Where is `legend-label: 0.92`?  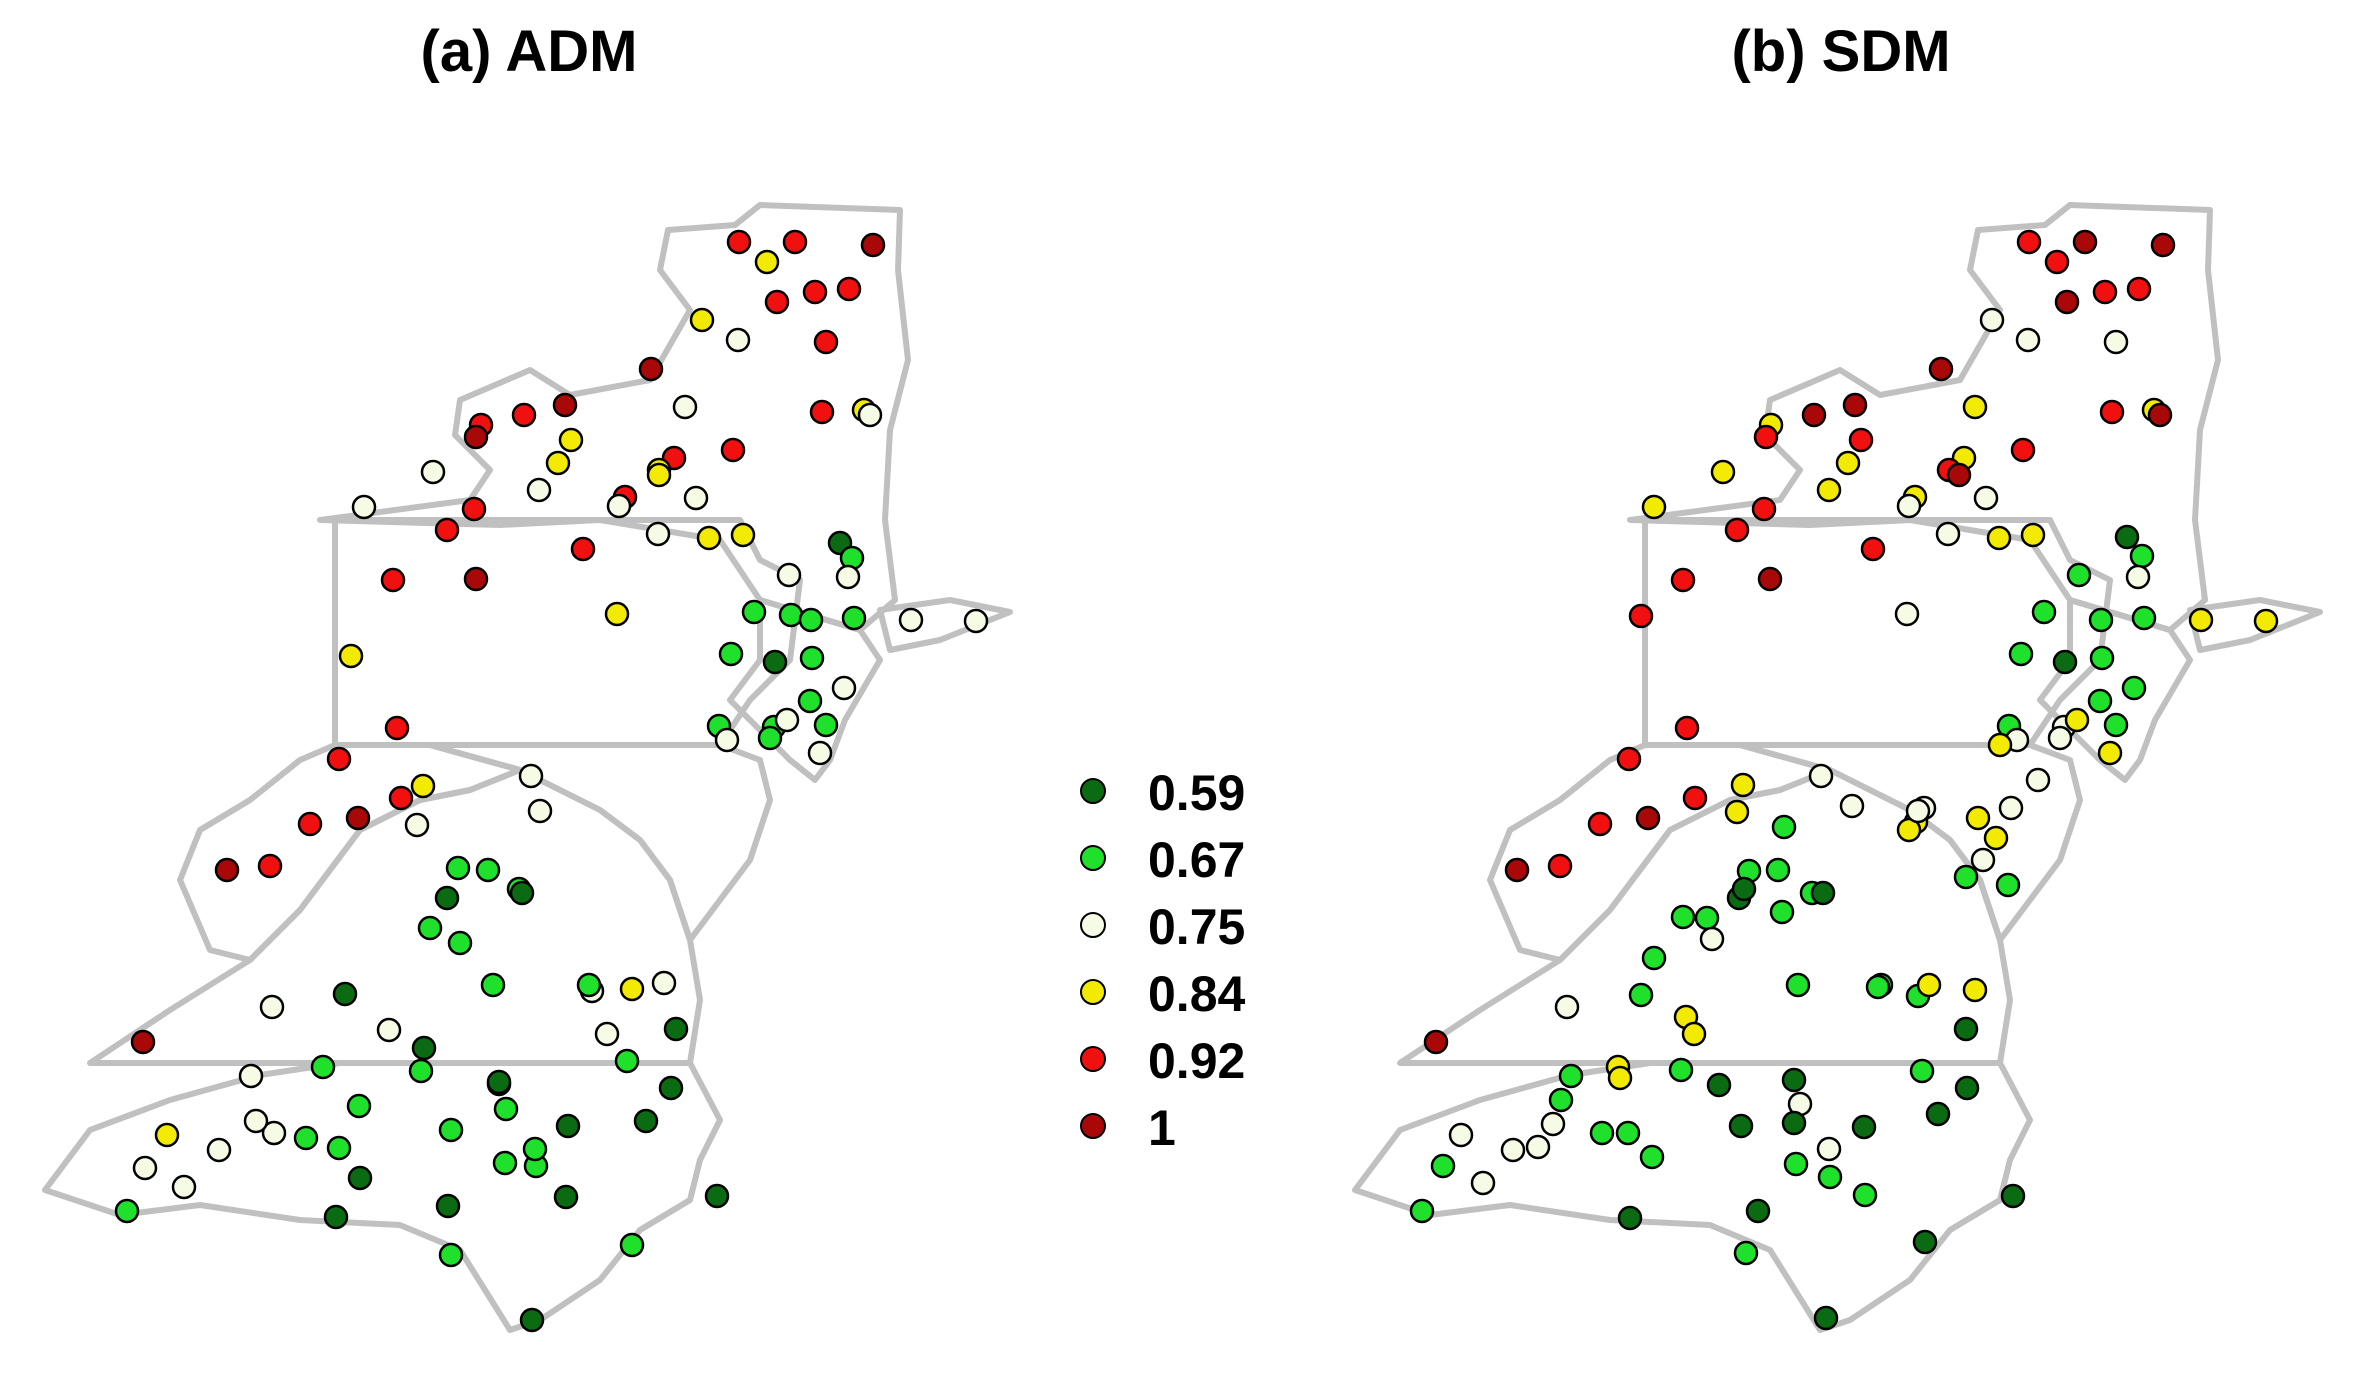
legend-label: 0.92 is located at coordinates (1197, 1061).